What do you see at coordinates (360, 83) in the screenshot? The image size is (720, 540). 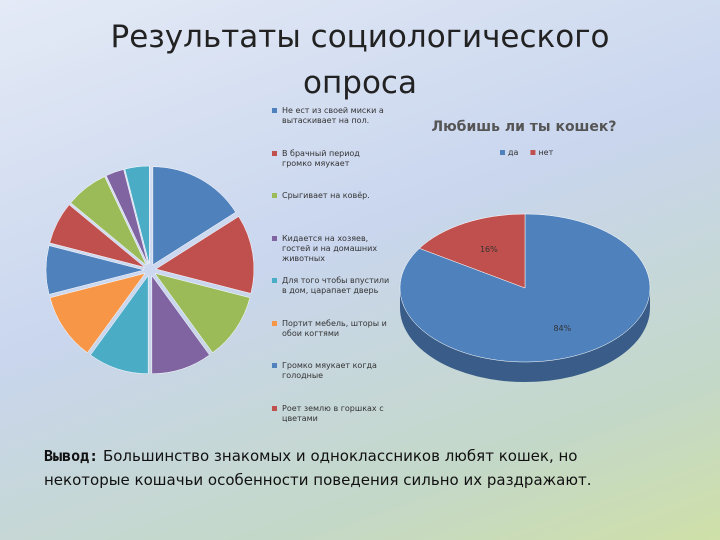 I see `title-line: опроса` at bounding box center [360, 83].